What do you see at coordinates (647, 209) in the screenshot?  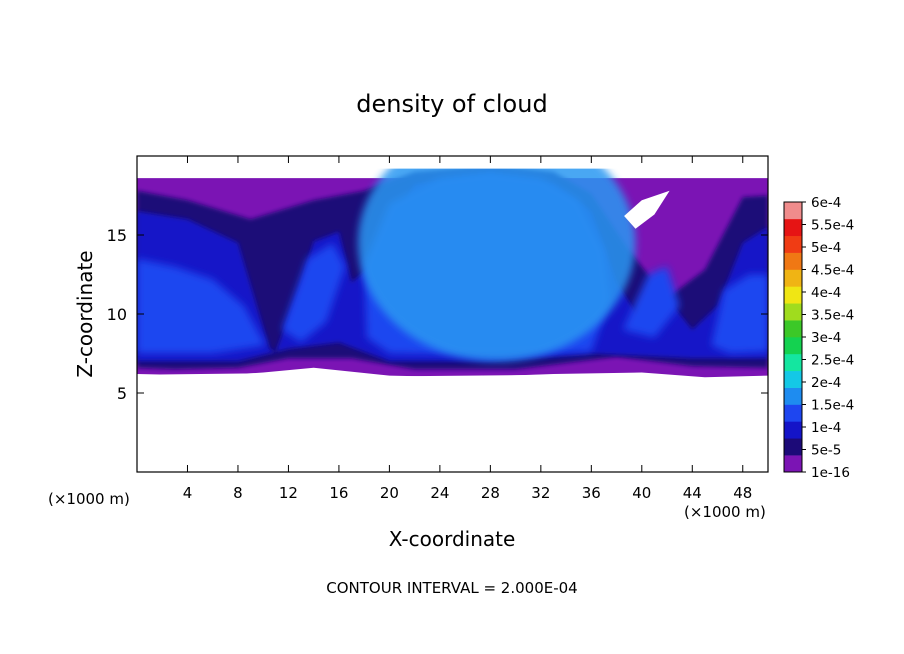 I see `clear-air-hole` at bounding box center [647, 209].